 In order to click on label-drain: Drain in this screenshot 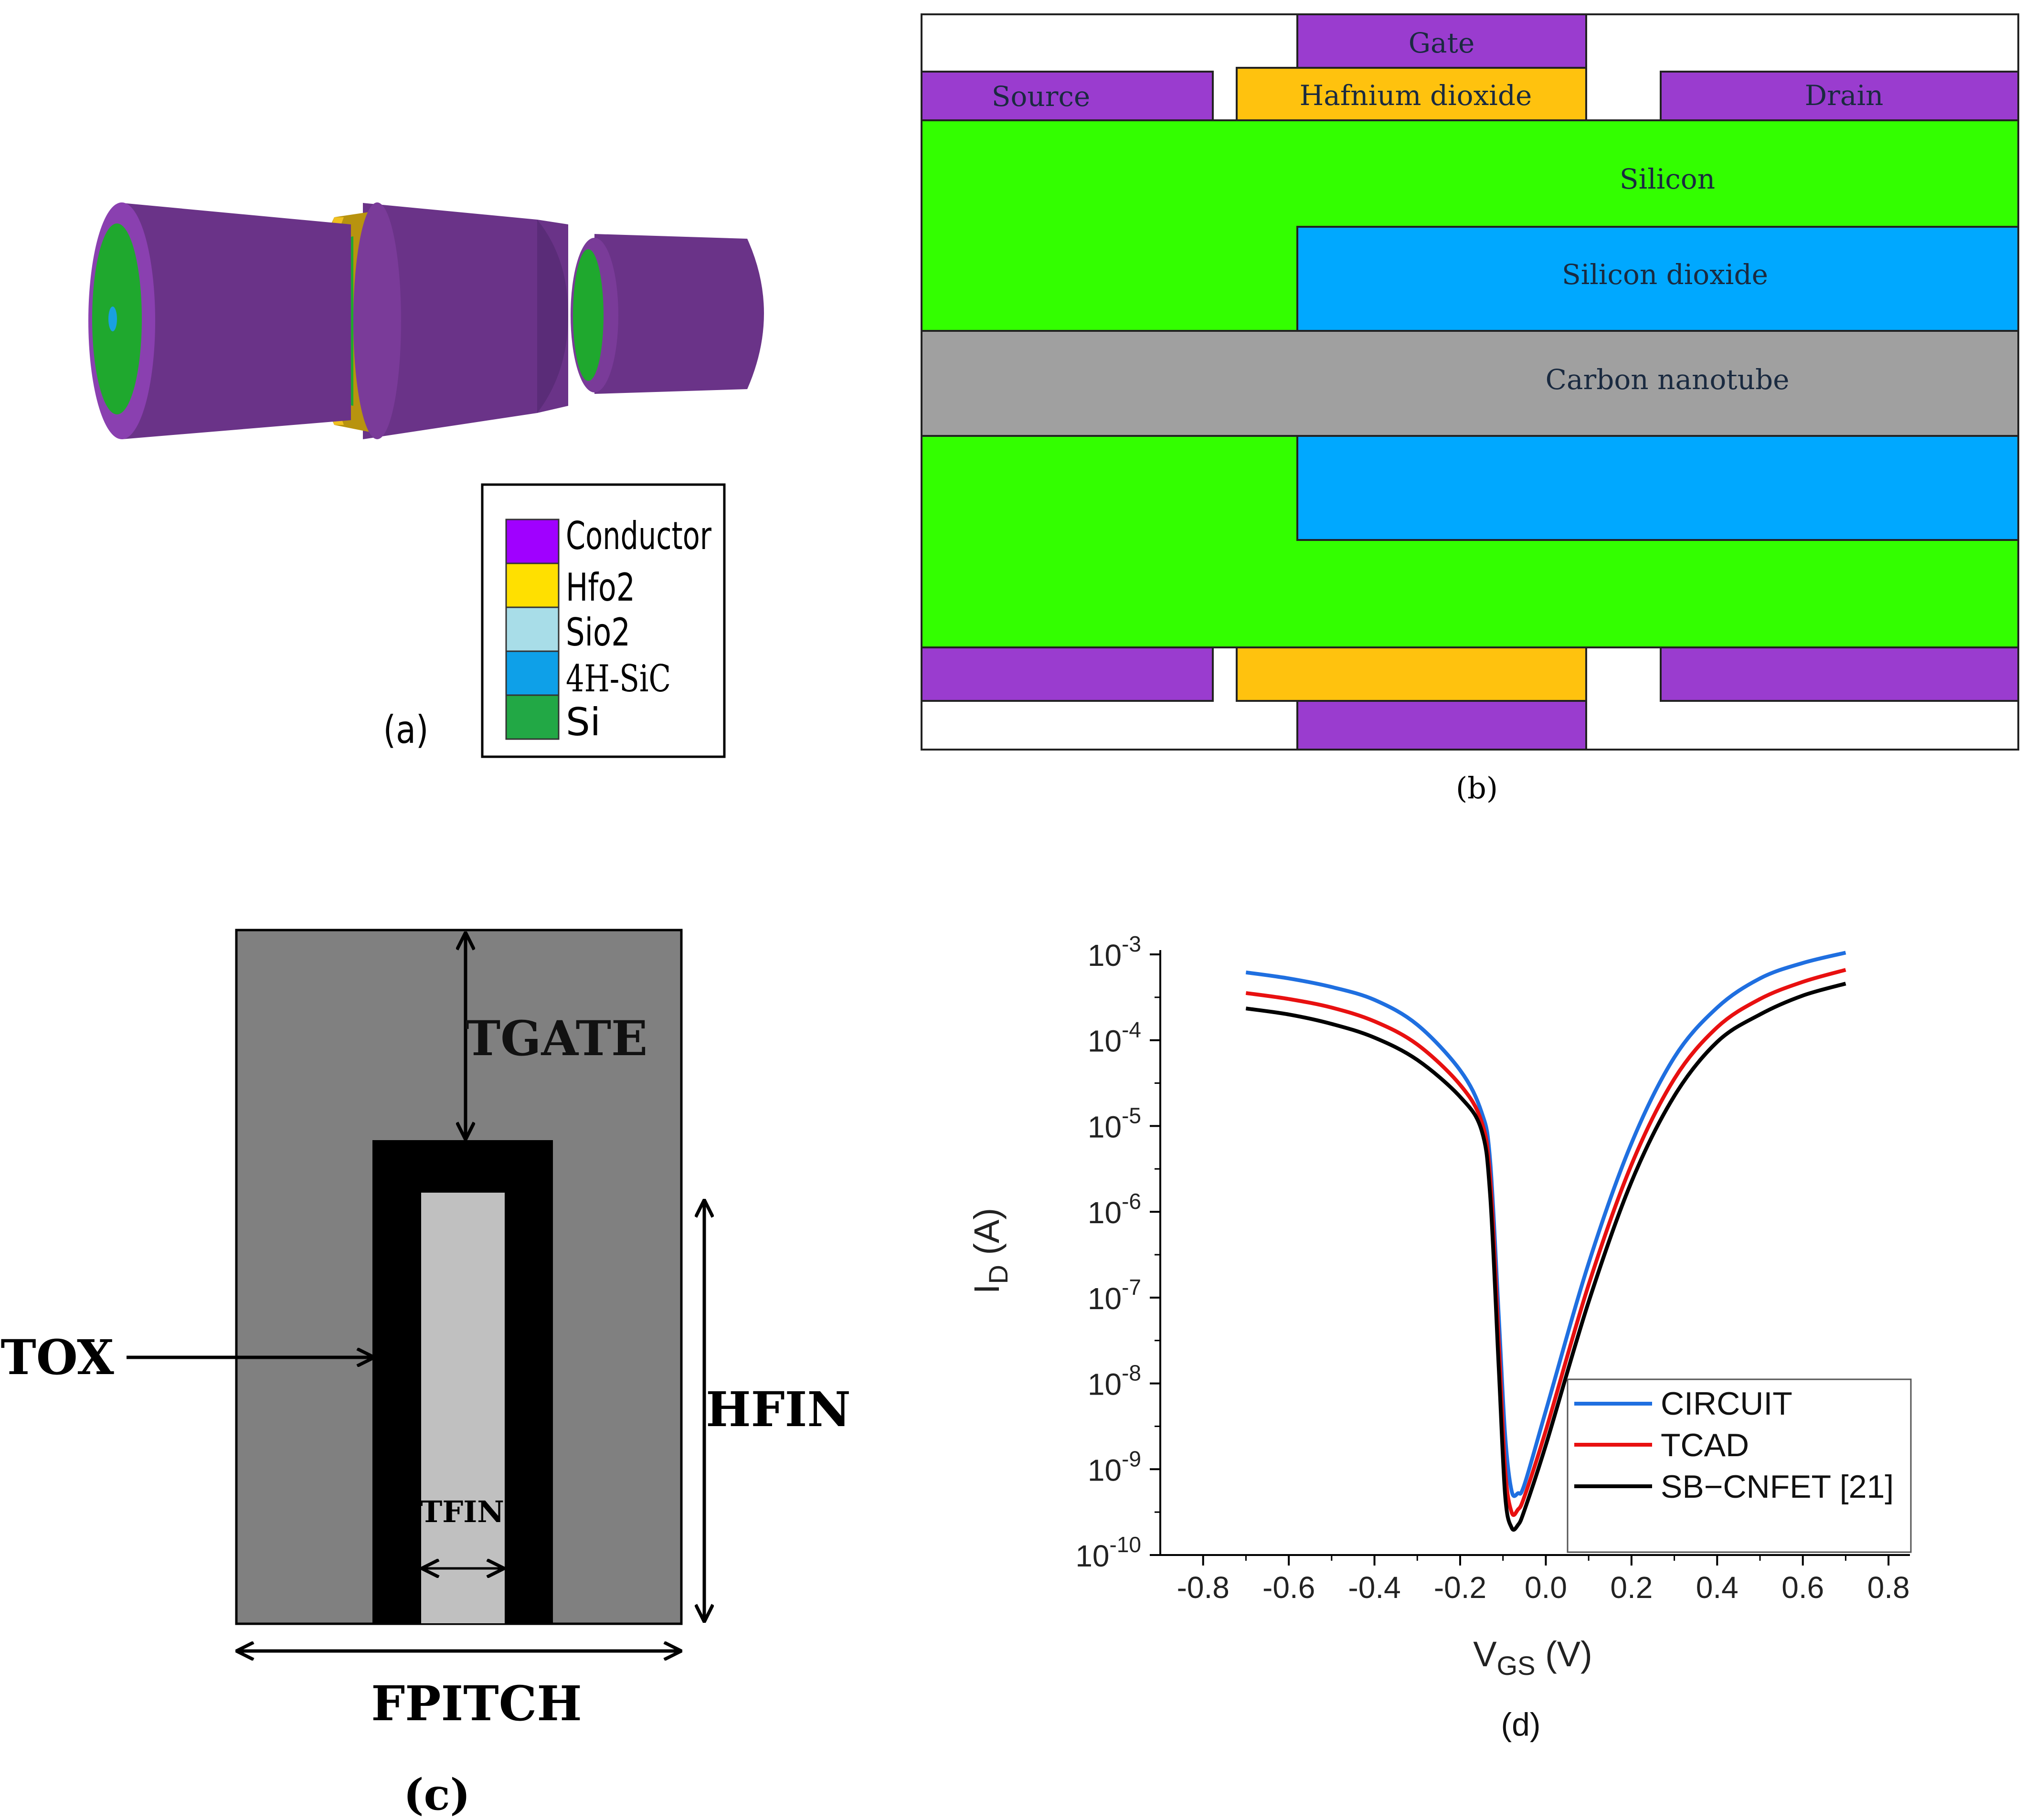, I will do `click(1844, 95)`.